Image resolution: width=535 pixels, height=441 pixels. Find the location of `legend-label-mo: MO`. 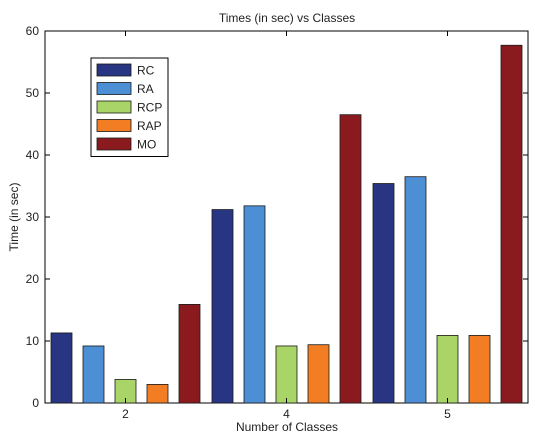

legend-label-mo: MO is located at coordinates (146, 145).